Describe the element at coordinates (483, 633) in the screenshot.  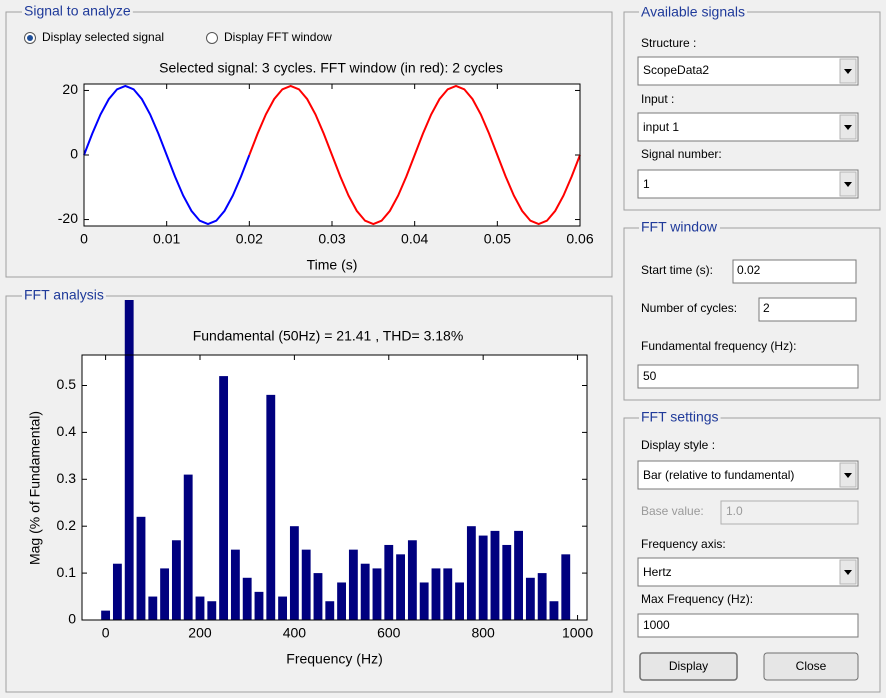
I see `x-tick-label: 800` at that location.